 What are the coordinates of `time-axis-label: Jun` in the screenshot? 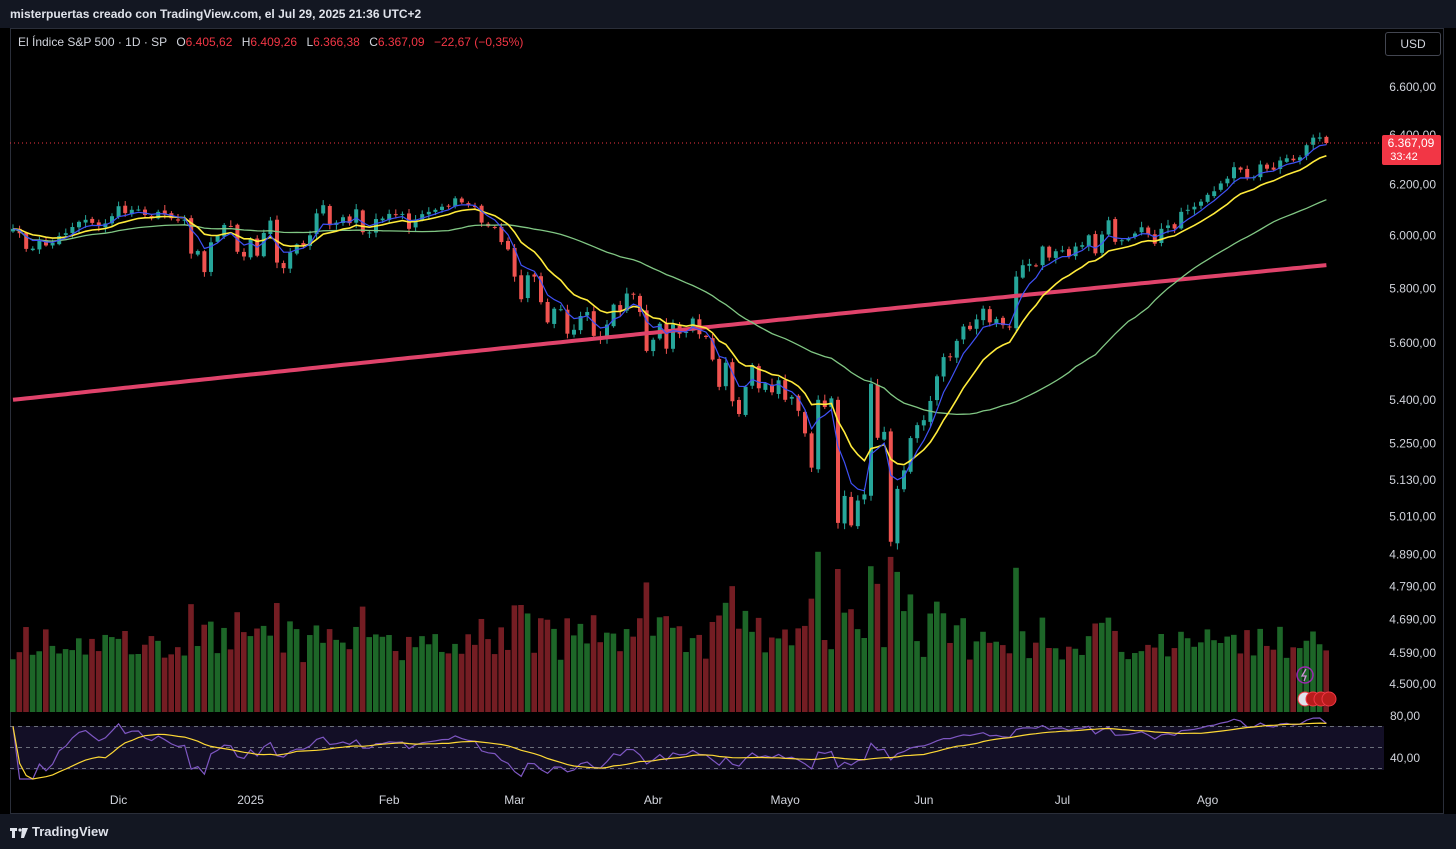 It's located at (923, 800).